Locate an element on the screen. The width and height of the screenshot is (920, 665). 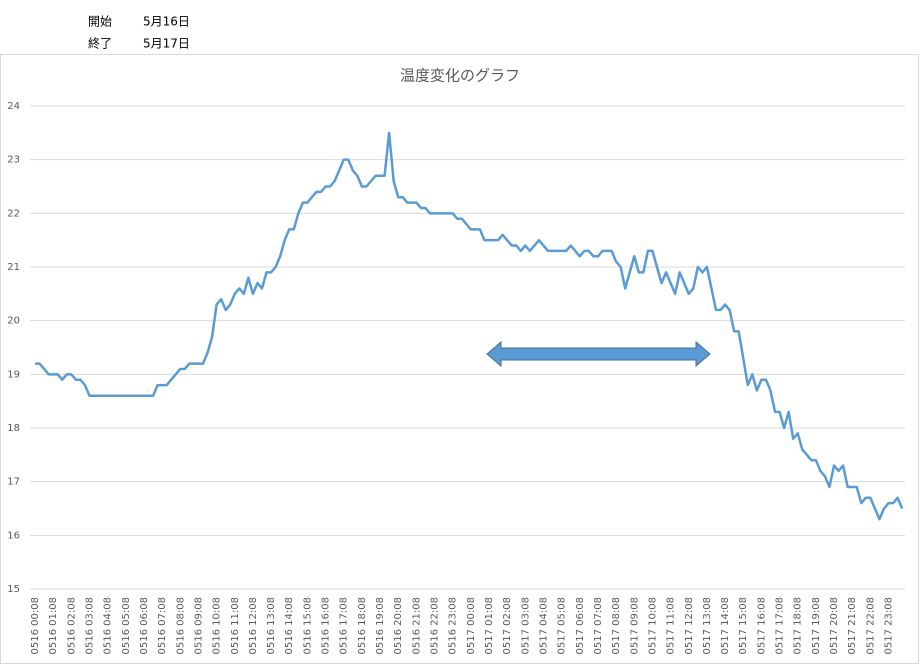
x-tick-label: 0516 04:08 is located at coordinates (108, 625).